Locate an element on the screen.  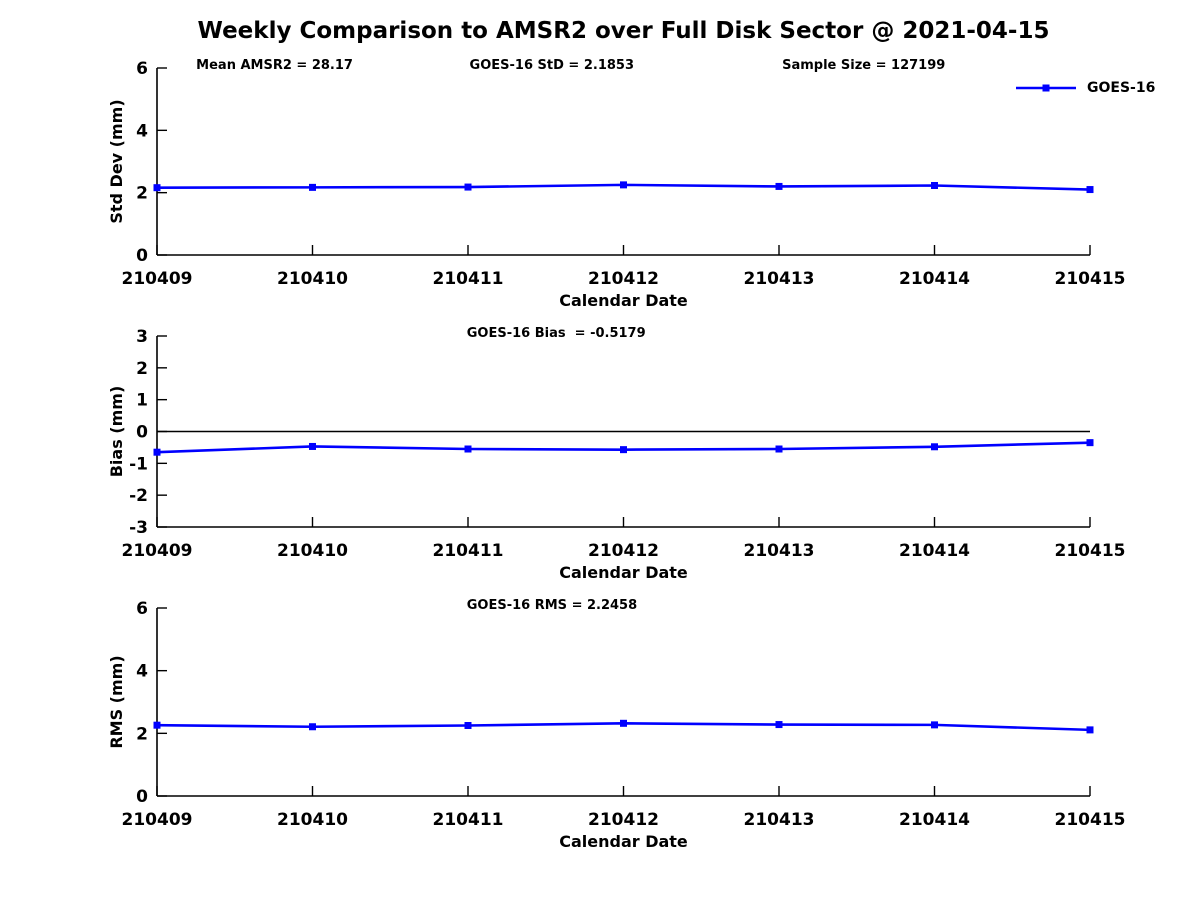
subplot-annotation: GOES-16 Bias = -0.5179 is located at coordinates (556, 333).